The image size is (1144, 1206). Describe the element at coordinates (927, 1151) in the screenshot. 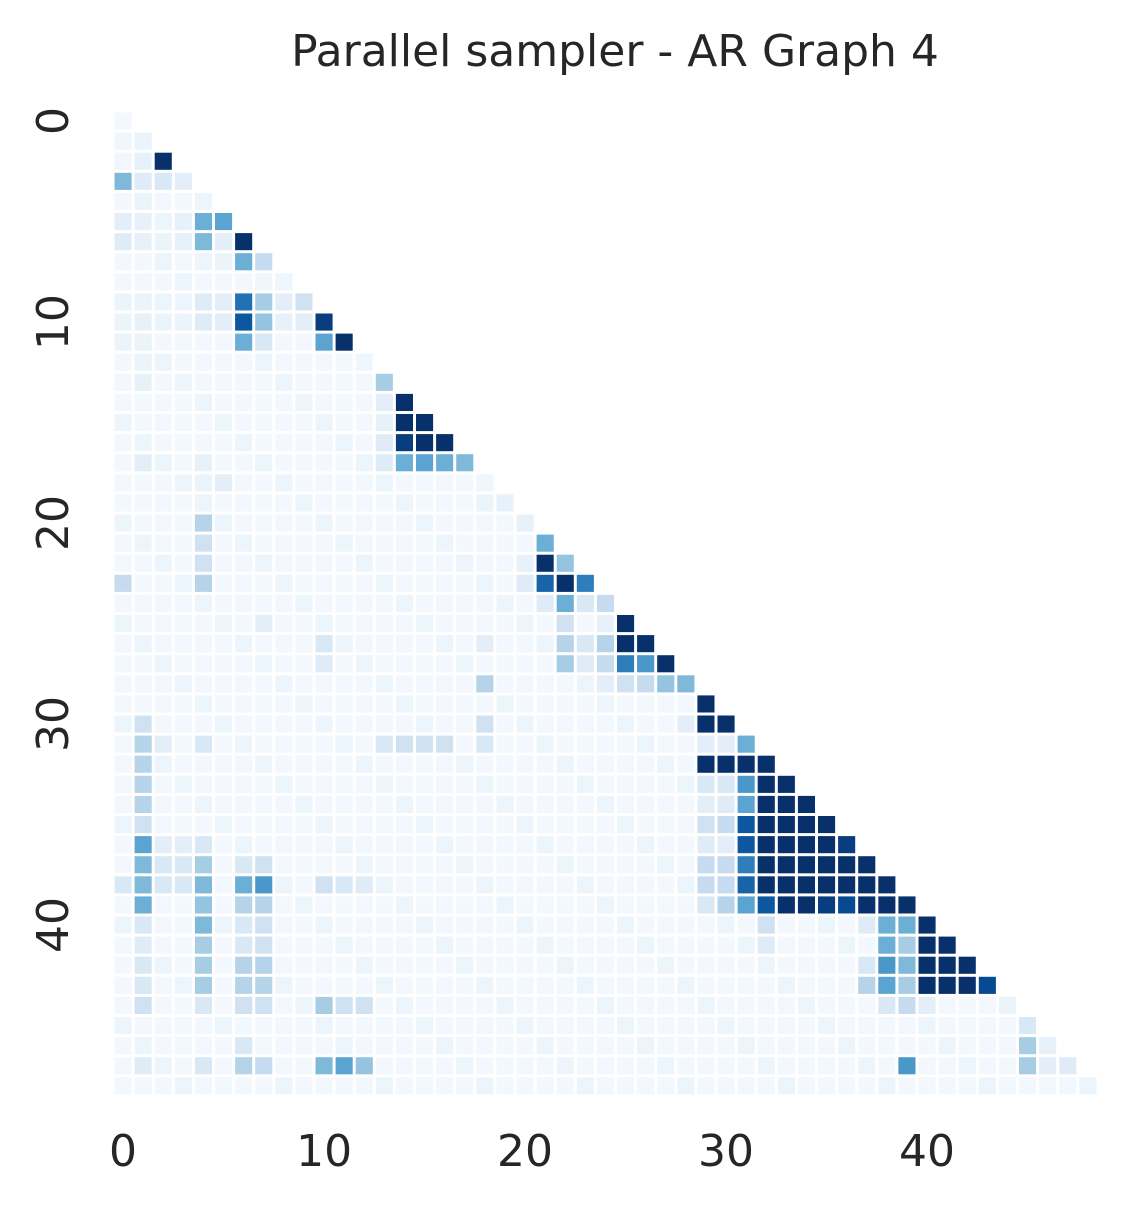

I see `x-tick-label: 40` at that location.